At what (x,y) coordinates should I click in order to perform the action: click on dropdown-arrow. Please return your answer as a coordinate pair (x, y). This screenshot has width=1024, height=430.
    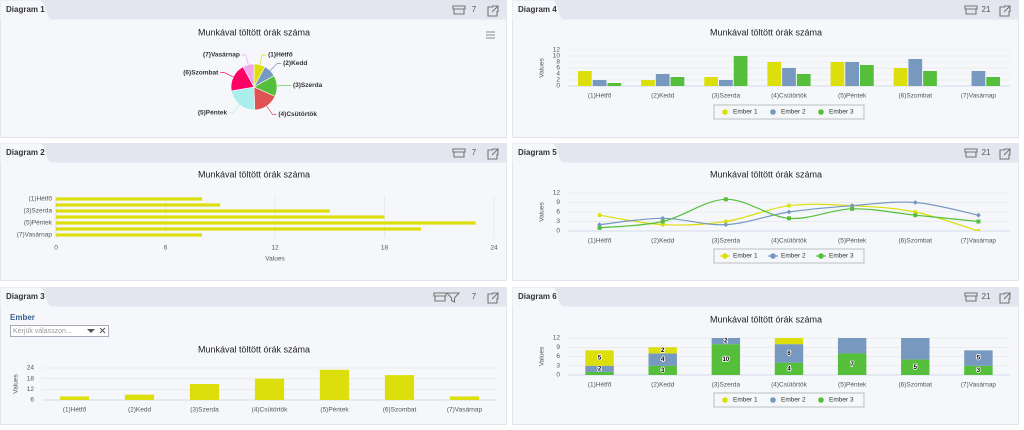
    Looking at the image, I should click on (91, 331).